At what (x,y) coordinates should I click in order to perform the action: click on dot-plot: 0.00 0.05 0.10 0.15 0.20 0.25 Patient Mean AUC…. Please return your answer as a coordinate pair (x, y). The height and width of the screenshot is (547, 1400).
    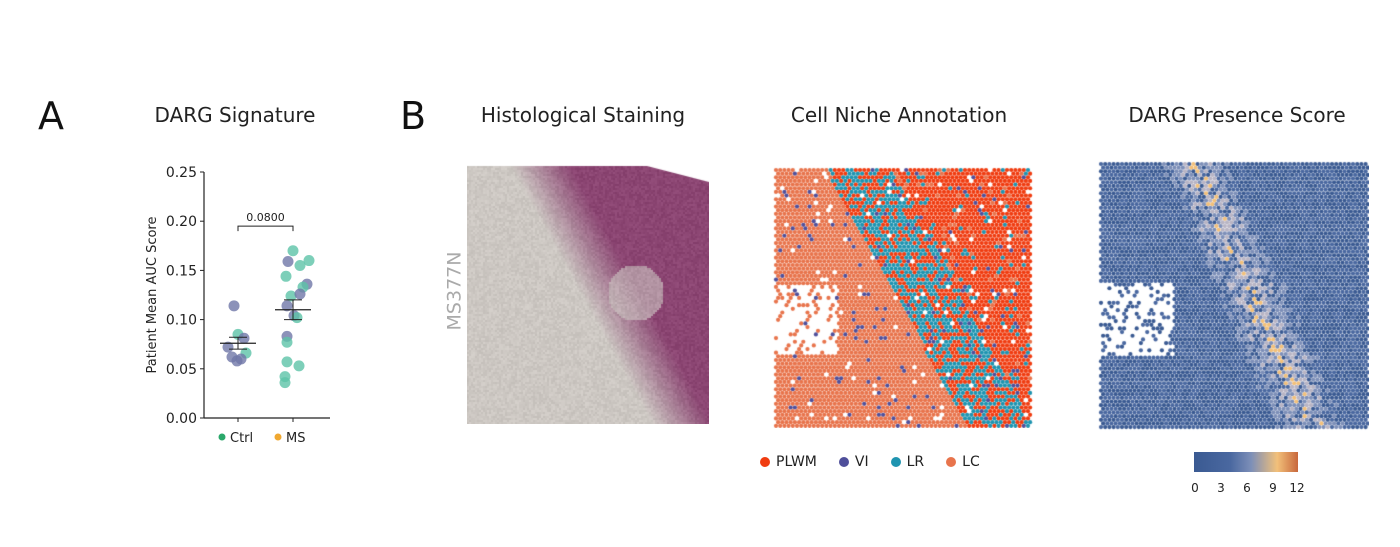
    Looking at the image, I should click on (237, 305).